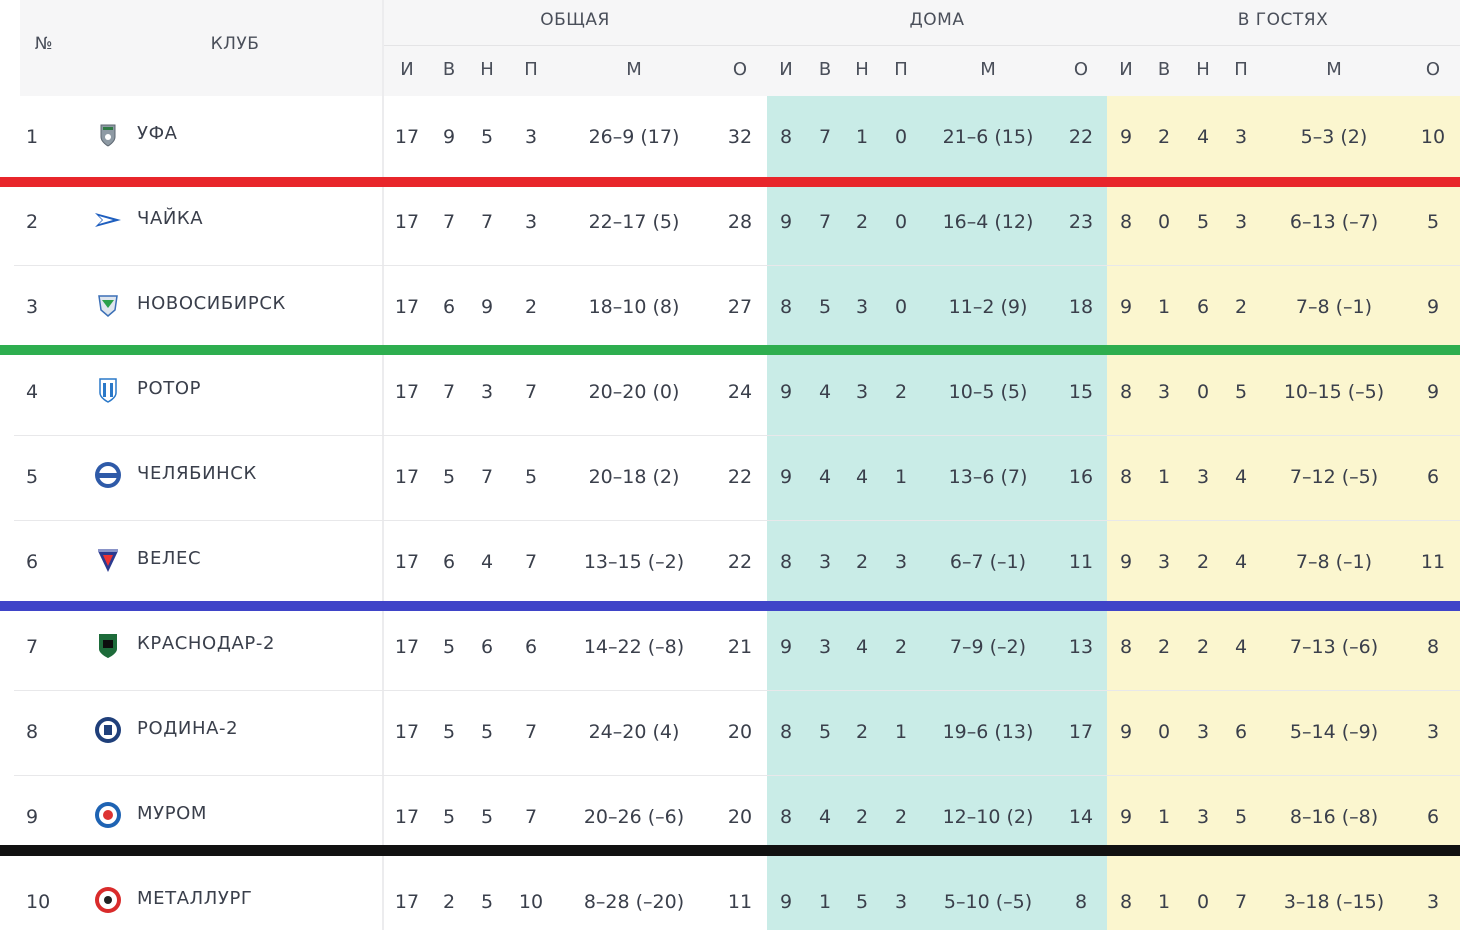 The image size is (1460, 930). What do you see at coordinates (862, 647) in the screenshot?
I see `home-draws-cell: 4` at bounding box center [862, 647].